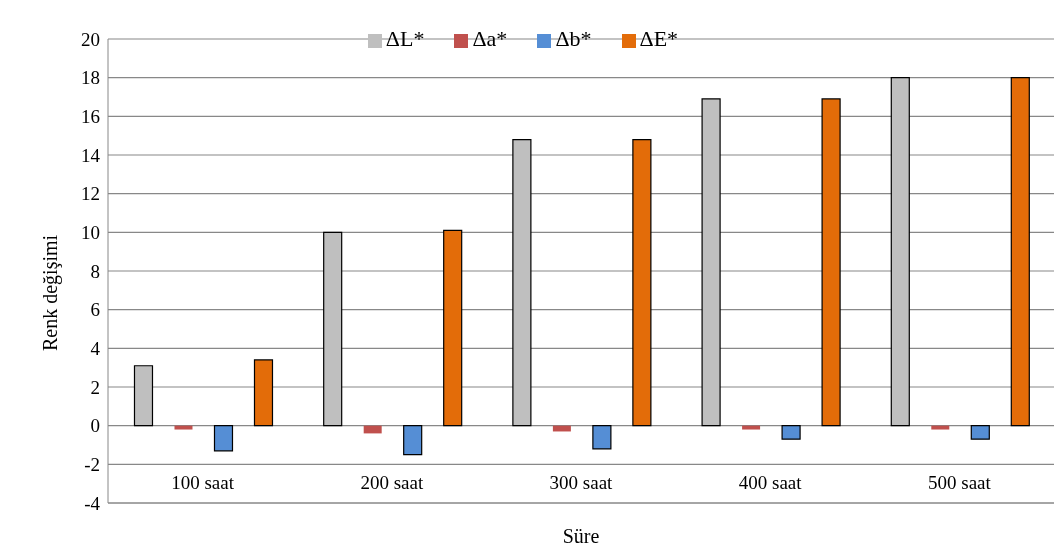 Image resolution: width=1063 pixels, height=548 pixels. Describe the element at coordinates (581, 482) in the screenshot. I see `x-tick-label: 300 saat` at that location.